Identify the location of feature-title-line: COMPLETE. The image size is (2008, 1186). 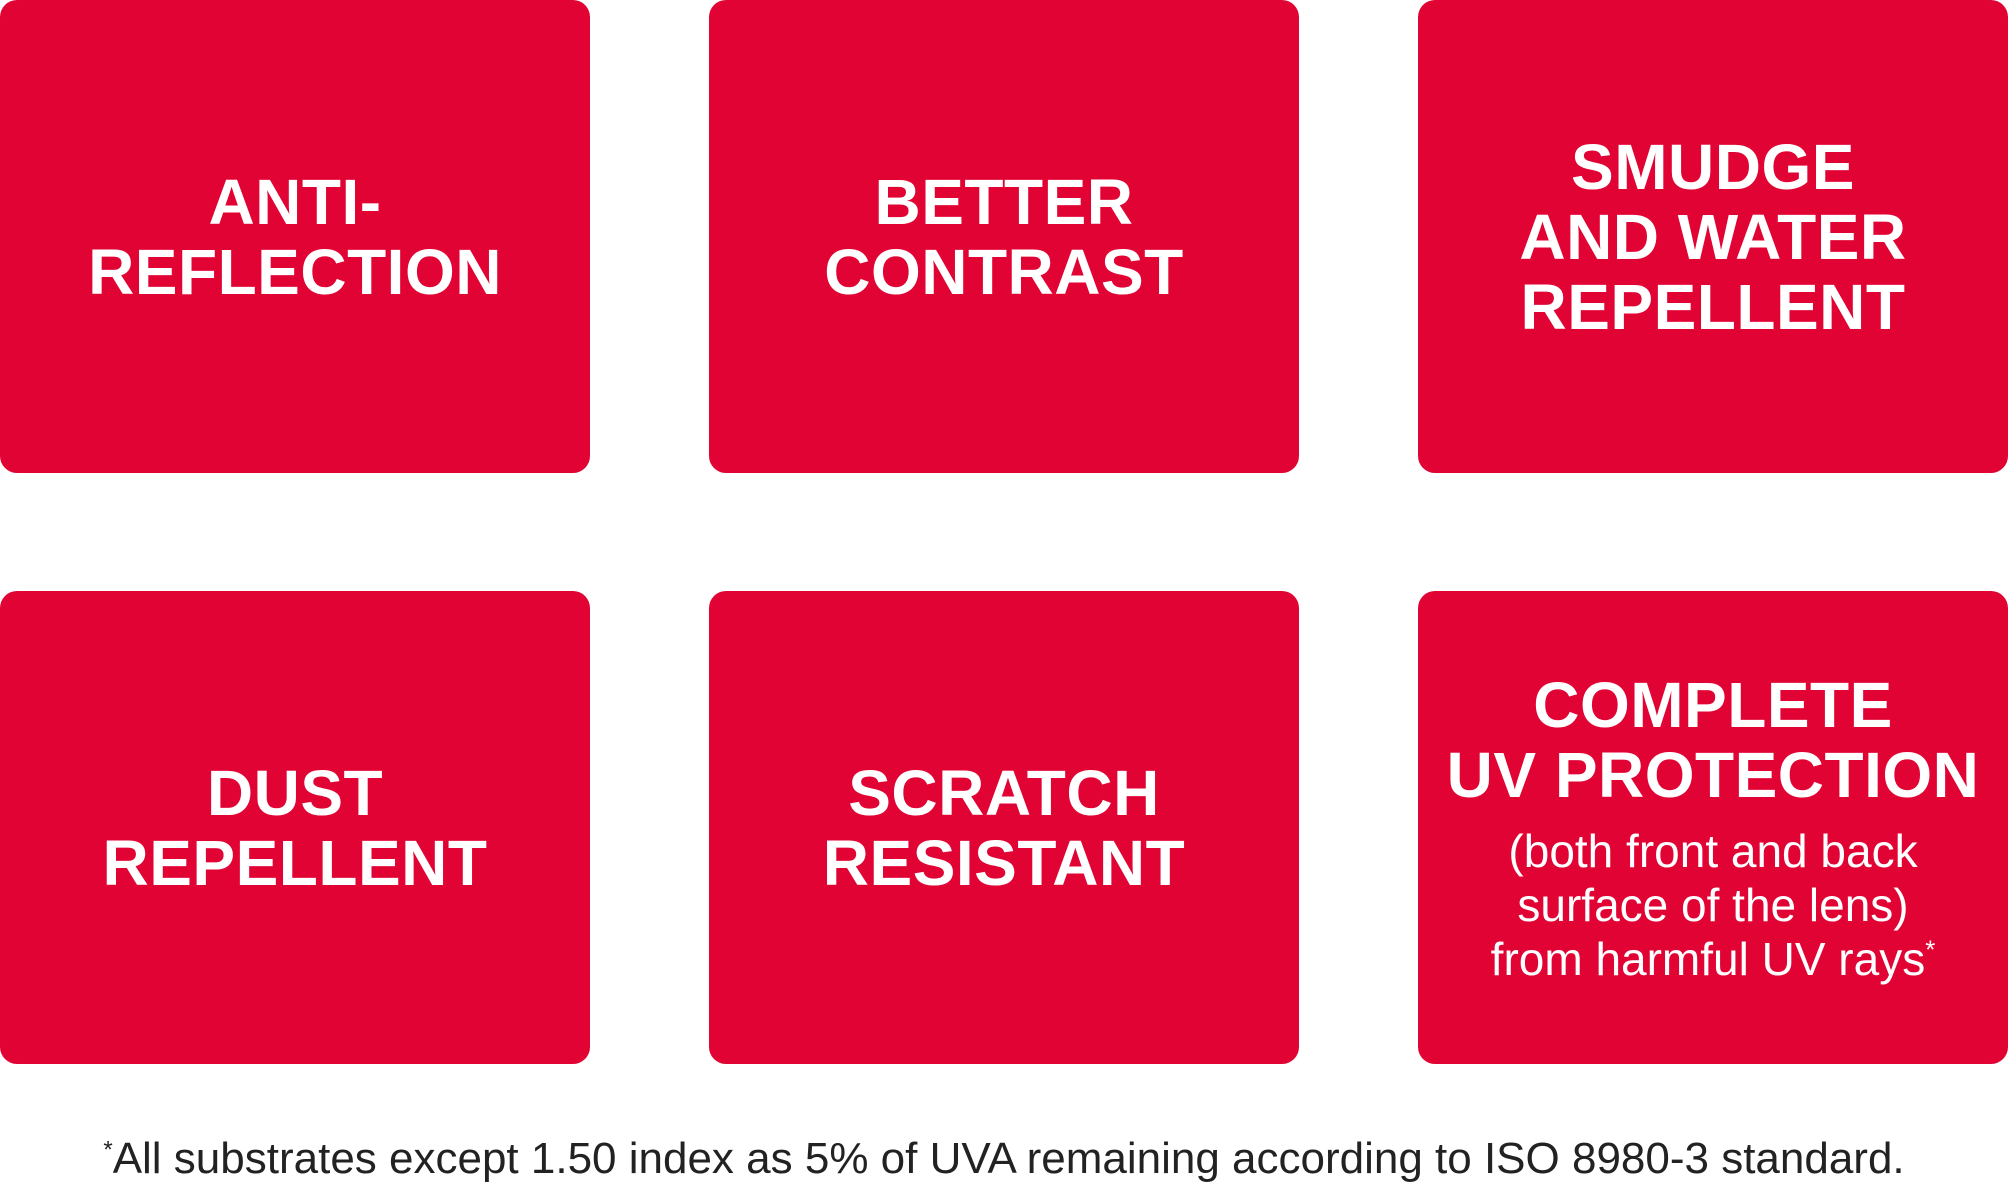
(1713, 704).